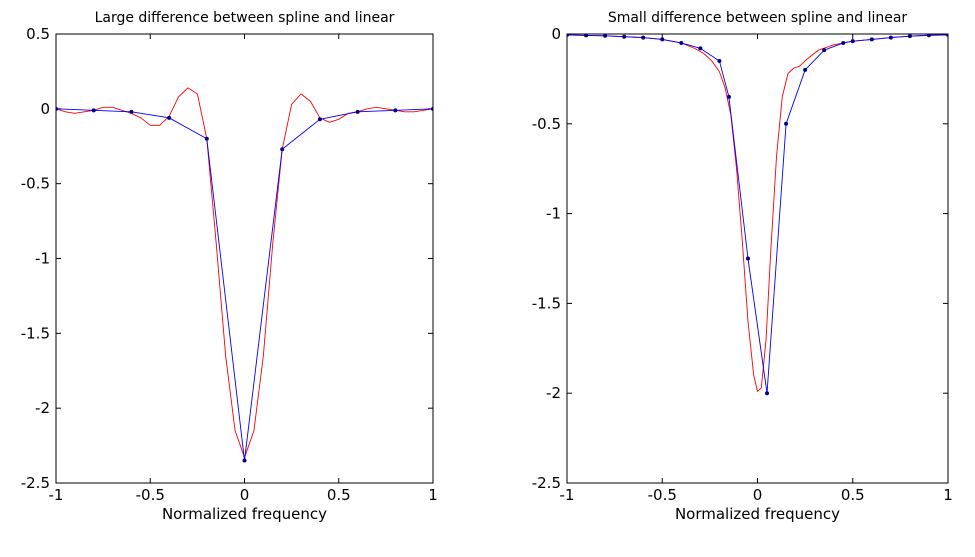 The width and height of the screenshot is (975, 557). Describe the element at coordinates (38, 34) in the screenshot. I see `y-tick-label: 0.5` at that location.